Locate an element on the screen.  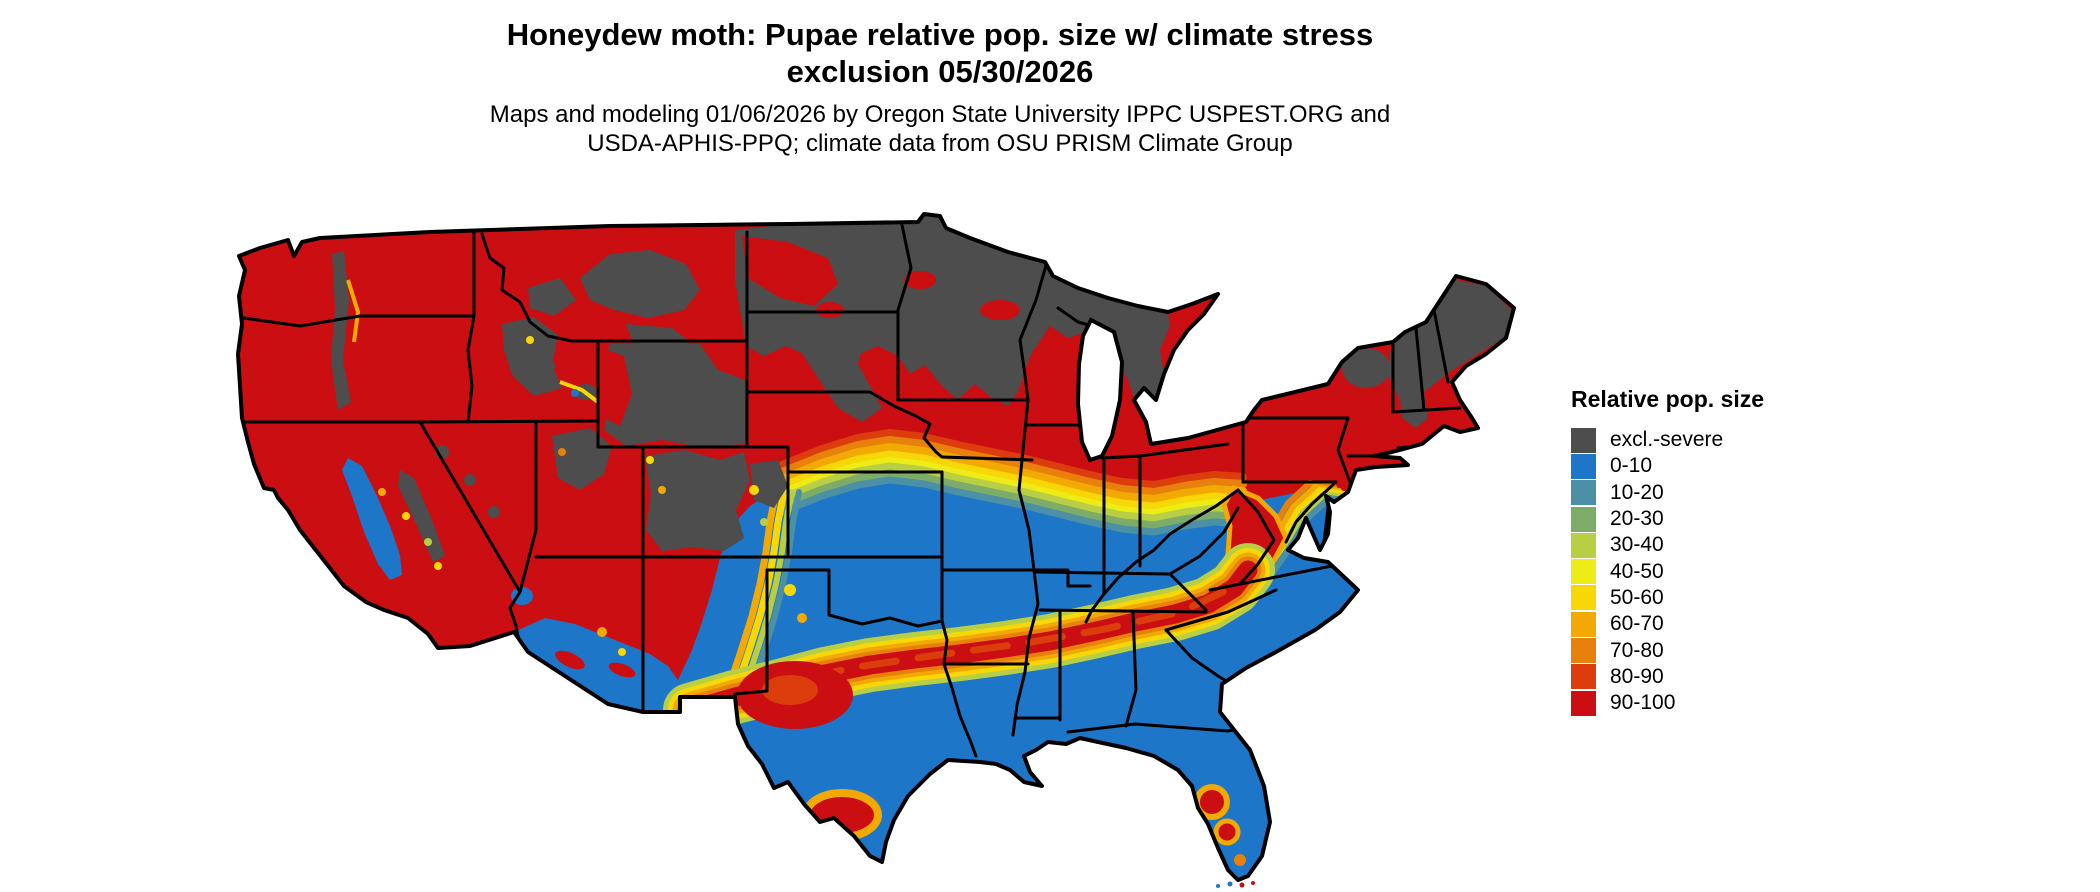
legend-item: 40-50 is located at coordinates (1721, 571).